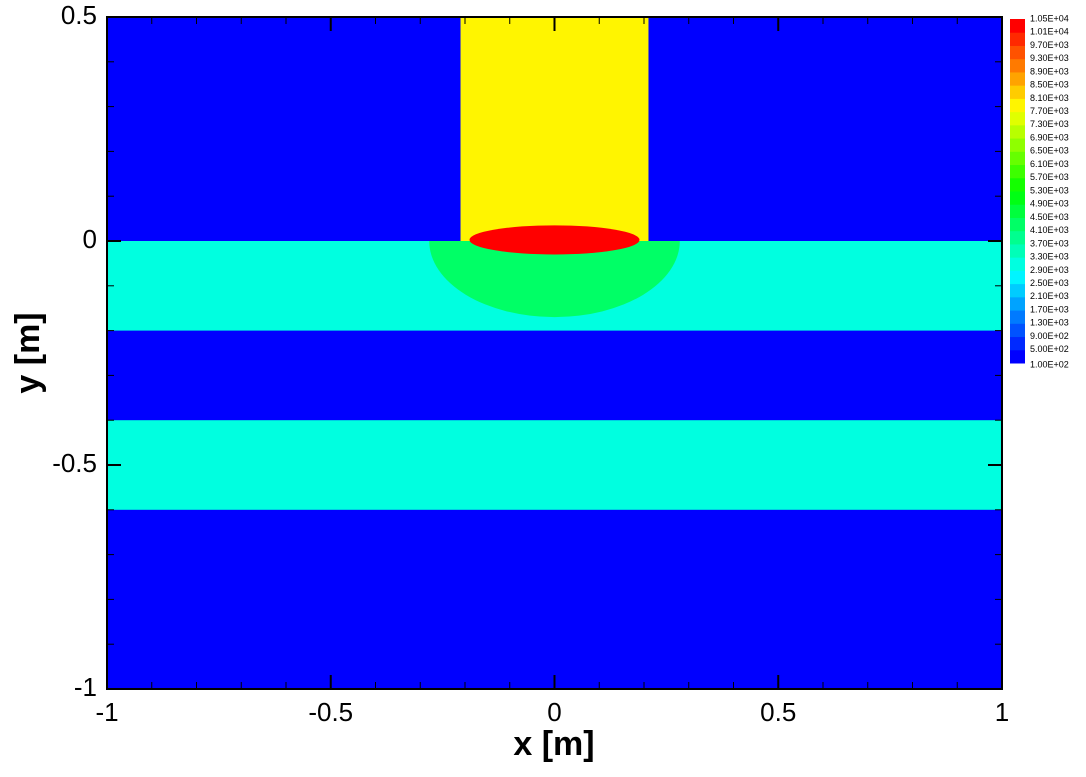 This screenshot has width=1086, height=777. What do you see at coordinates (28, 352) in the screenshot?
I see `y-axis-label: y [m]` at bounding box center [28, 352].